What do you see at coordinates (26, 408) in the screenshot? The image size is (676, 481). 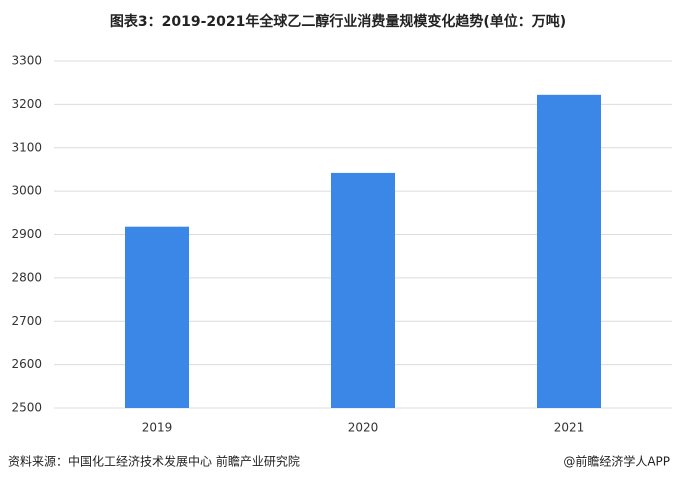 I see `y-tick-label: 2500` at bounding box center [26, 408].